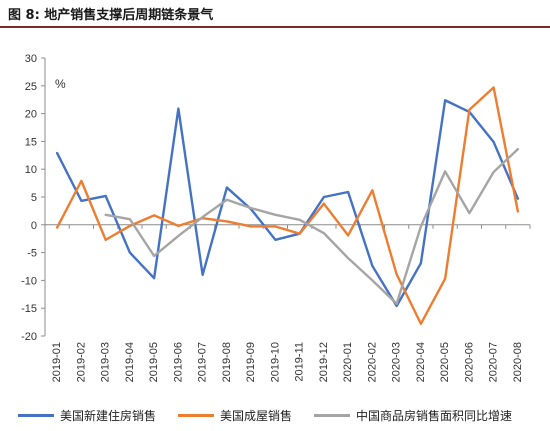 This screenshot has width=550, height=431. I want to click on legend-label: 美国成屋销售, so click(256, 416).